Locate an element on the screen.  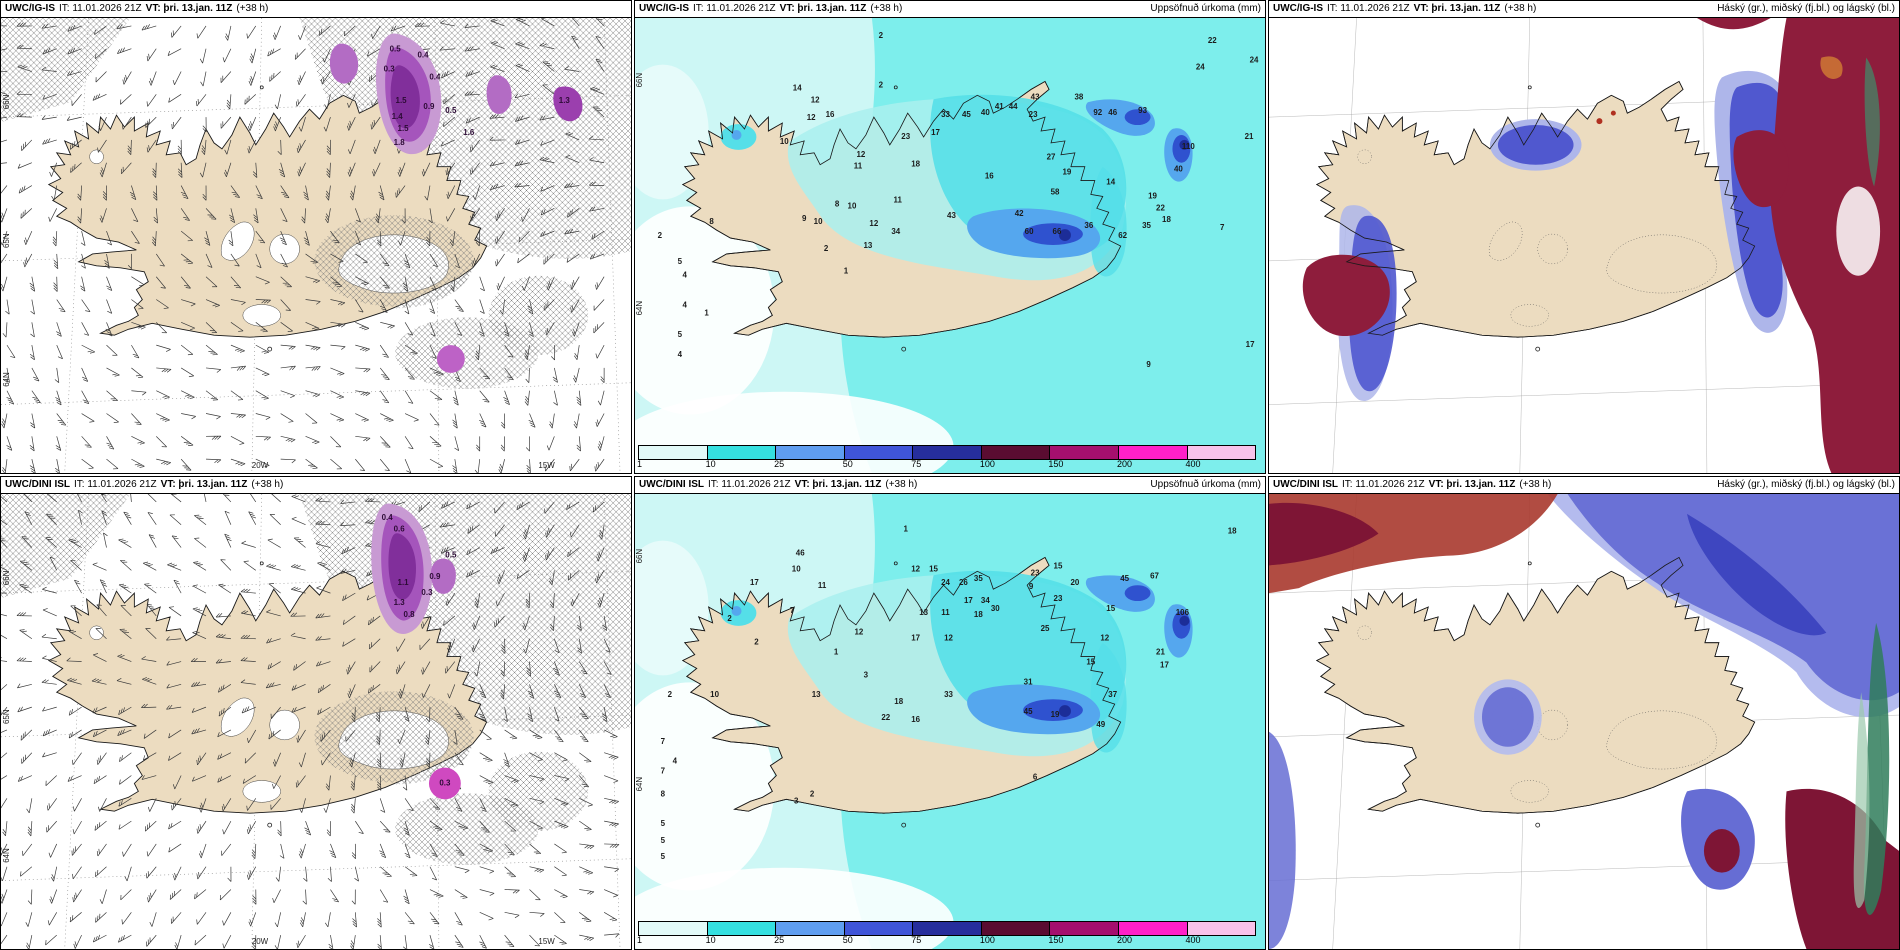
station-value: 31 is located at coordinates (1028, 681).